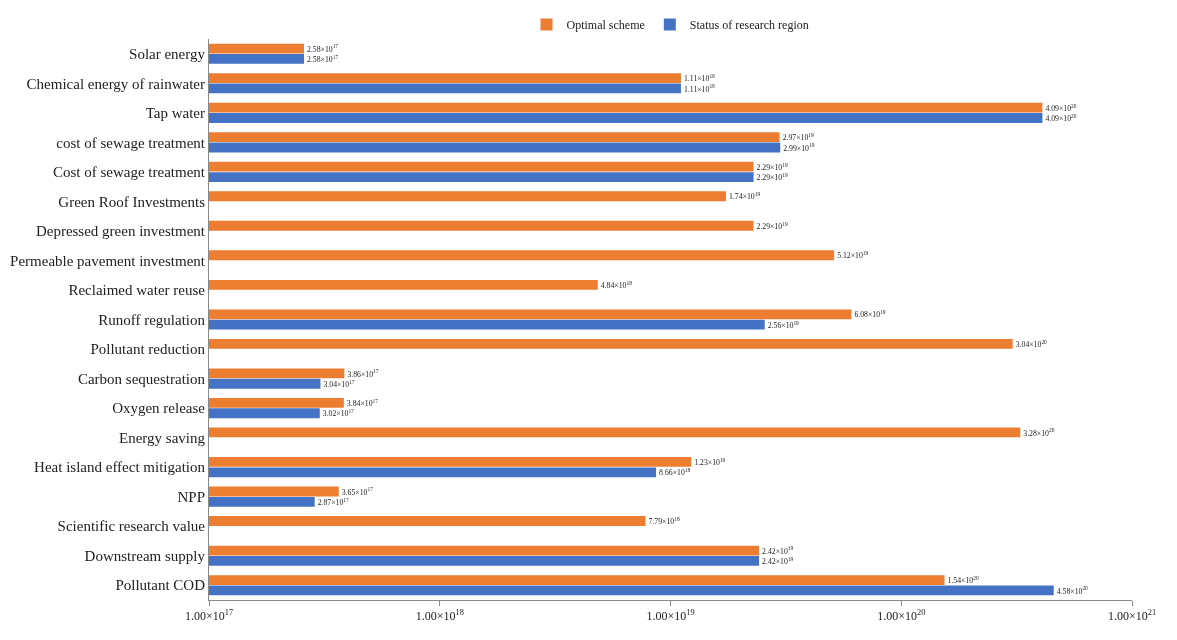 The height and width of the screenshot is (640, 1177). What do you see at coordinates (120, 231) in the screenshot?
I see `y-tick-label: Depressed green investment` at bounding box center [120, 231].